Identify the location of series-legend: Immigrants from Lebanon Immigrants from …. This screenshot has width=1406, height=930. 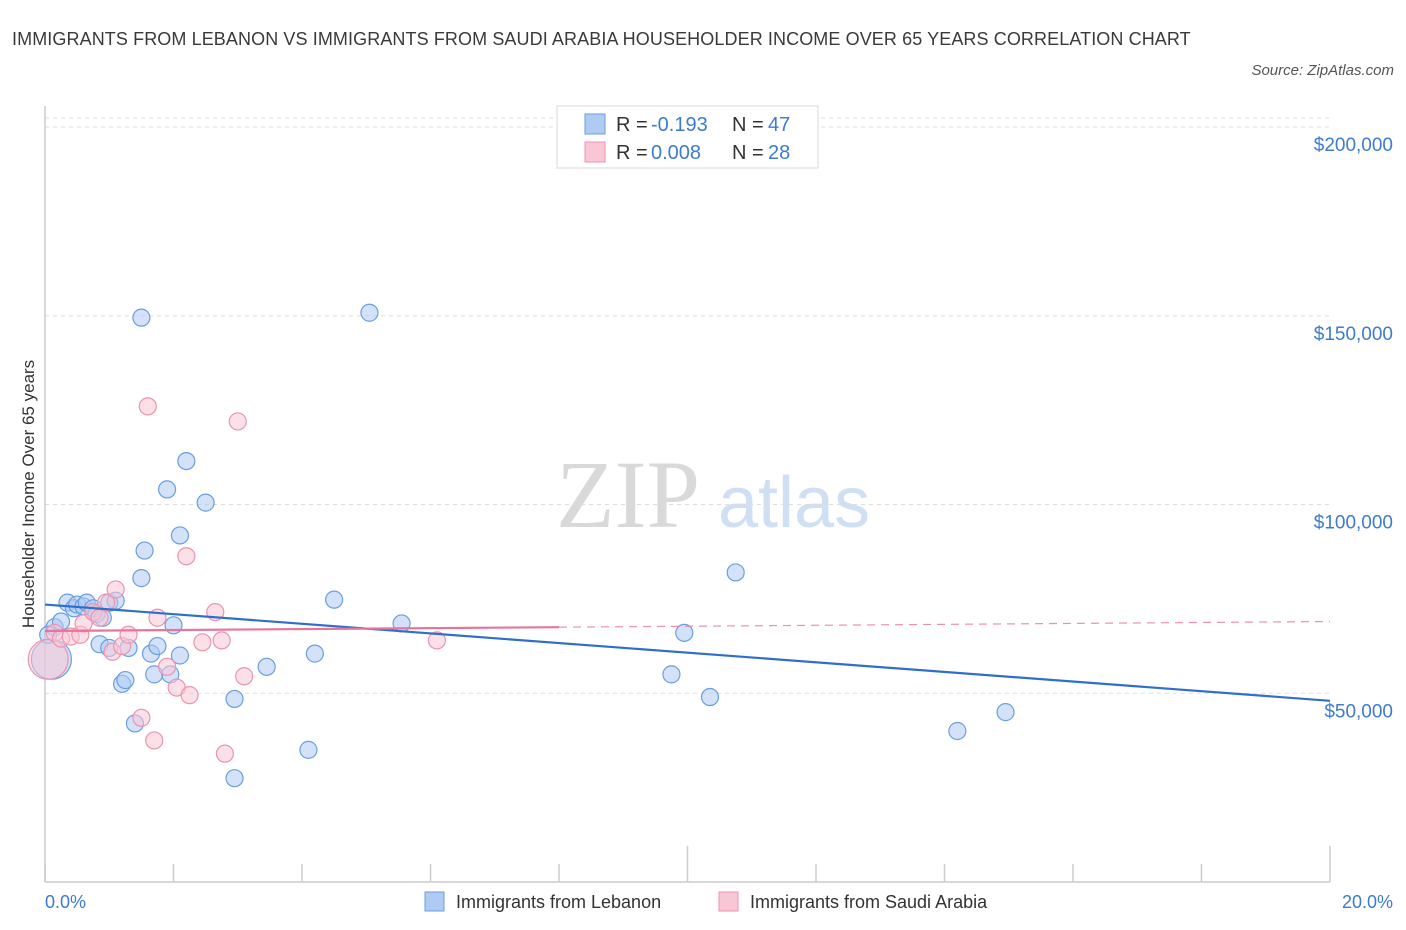
(706, 901).